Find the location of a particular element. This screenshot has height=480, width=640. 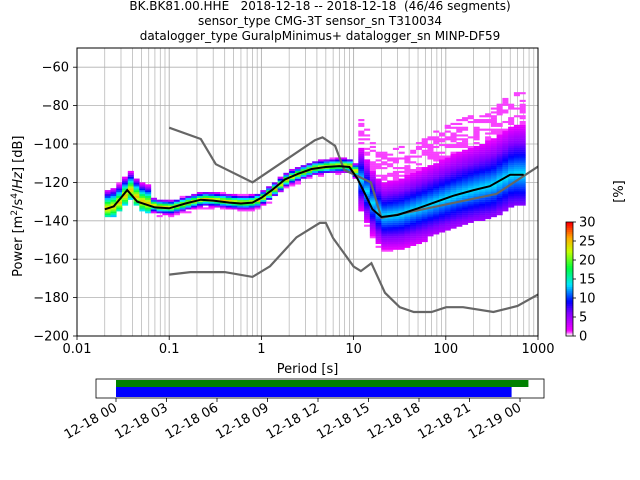

x-tick-label: 1000 is located at coordinates (537, 349).